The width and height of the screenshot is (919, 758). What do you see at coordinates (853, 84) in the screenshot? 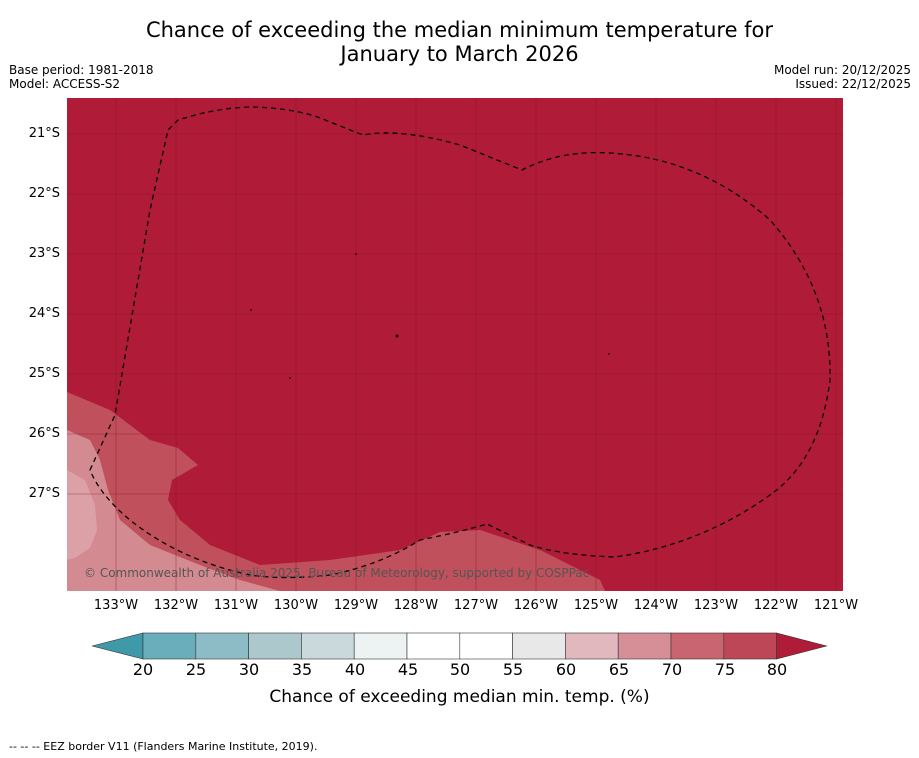
I see `issued-date: Issued: 22/12/2025` at bounding box center [853, 84].